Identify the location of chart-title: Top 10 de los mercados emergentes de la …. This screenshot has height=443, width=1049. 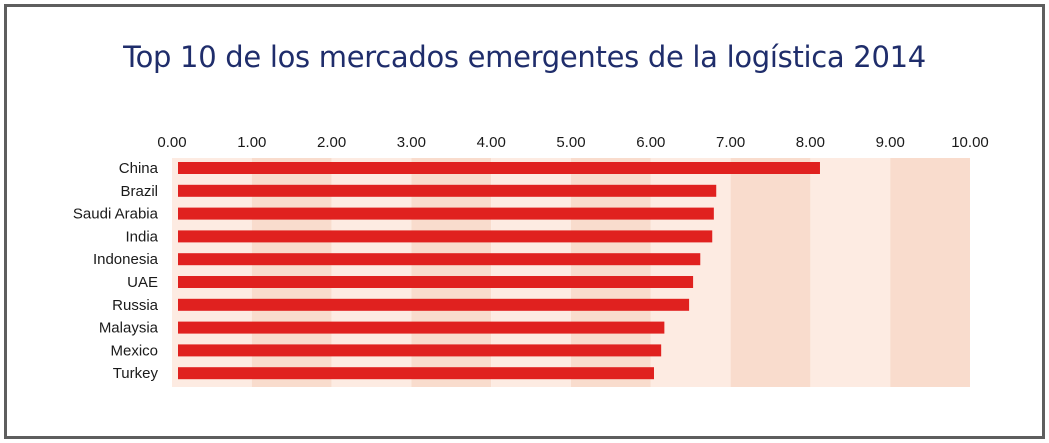
(524, 57).